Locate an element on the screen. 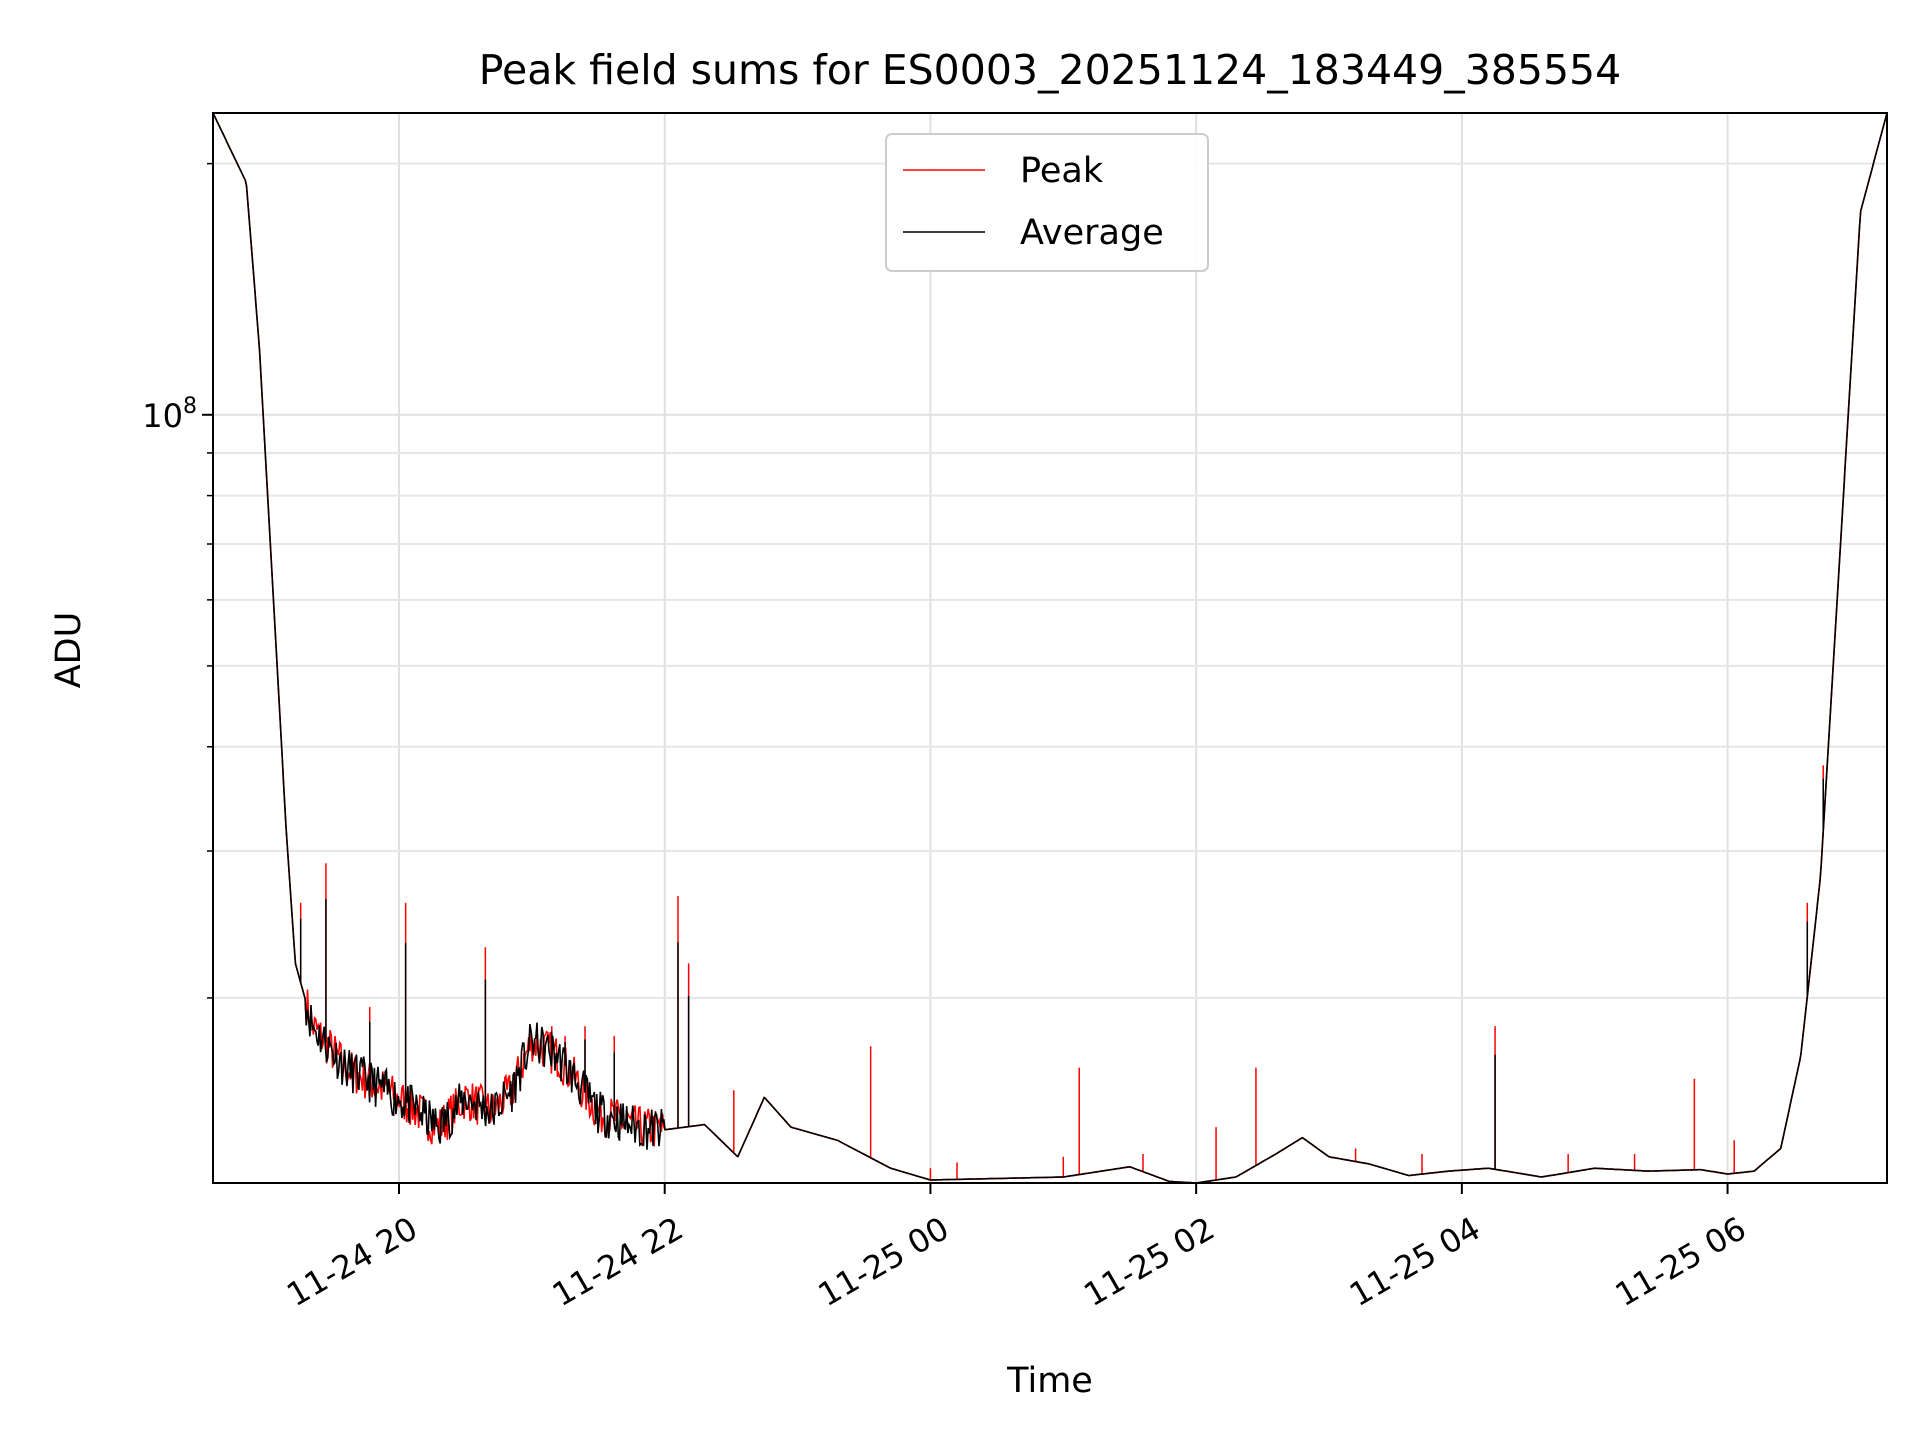  y-tick-label: 108 is located at coordinates (169, 414).